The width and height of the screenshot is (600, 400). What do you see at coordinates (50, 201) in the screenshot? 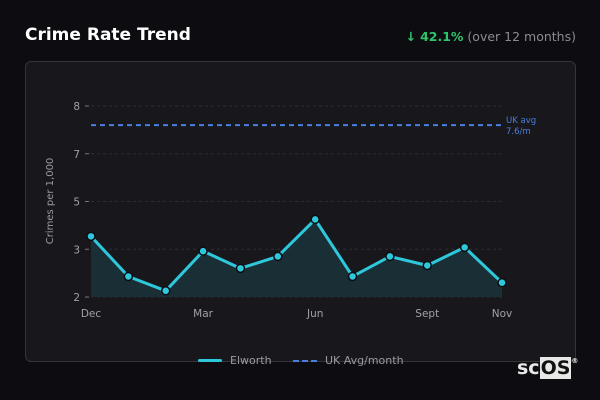
I see `y-axis-label: Crimes per 1,000` at bounding box center [50, 201].